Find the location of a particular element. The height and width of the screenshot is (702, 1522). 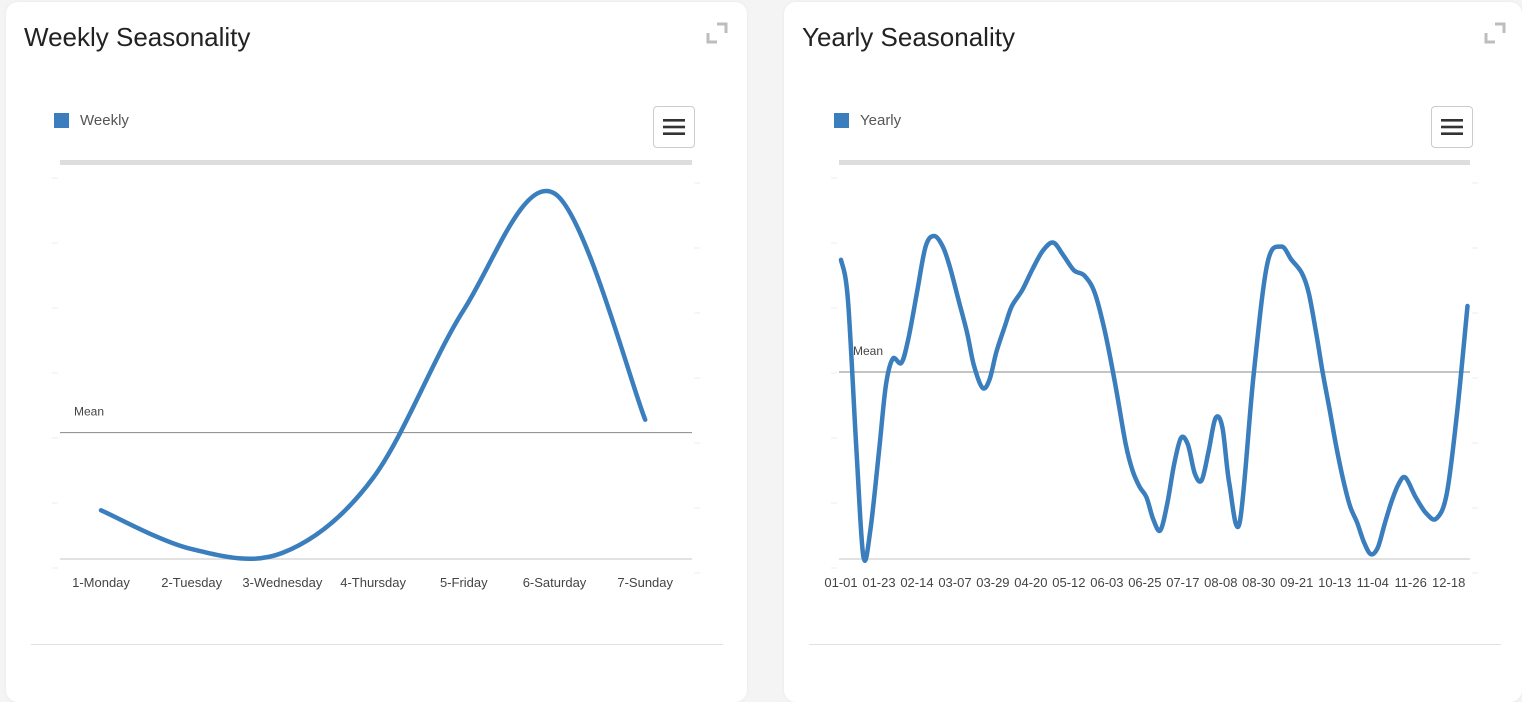

x-tick-label: 3-Wednesday is located at coordinates (282, 582).